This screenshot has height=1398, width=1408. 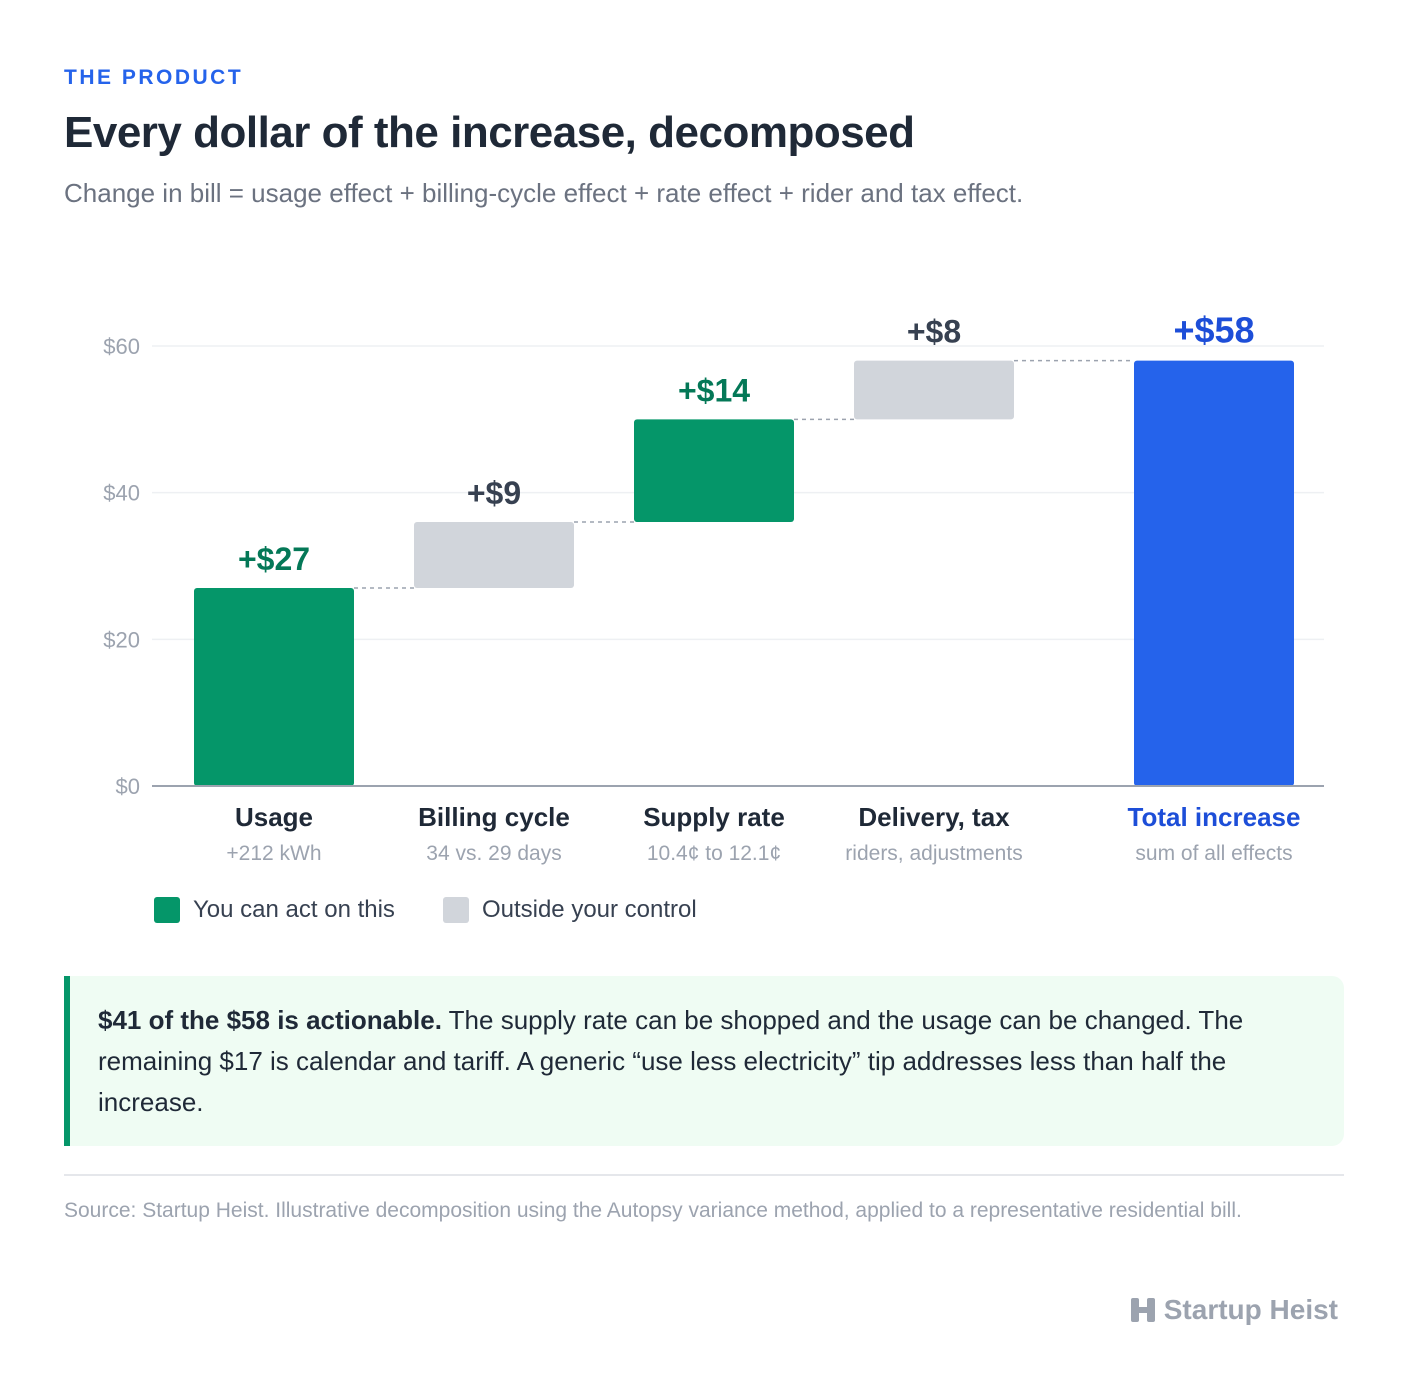 I want to click on legend-swatch-actionable, so click(x=167, y=910).